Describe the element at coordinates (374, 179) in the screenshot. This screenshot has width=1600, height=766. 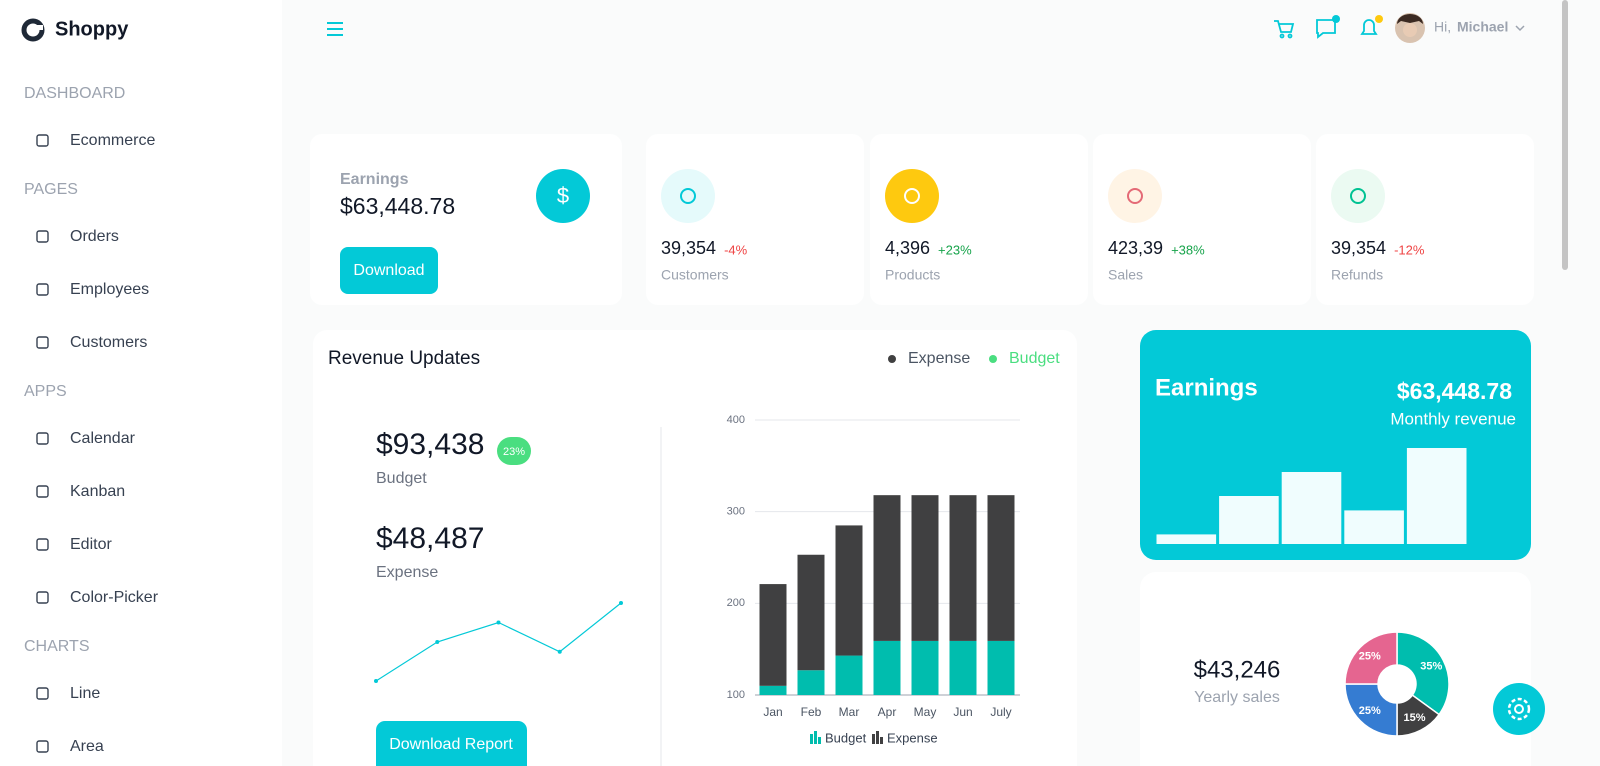
I see `card-title: Earnings` at that location.